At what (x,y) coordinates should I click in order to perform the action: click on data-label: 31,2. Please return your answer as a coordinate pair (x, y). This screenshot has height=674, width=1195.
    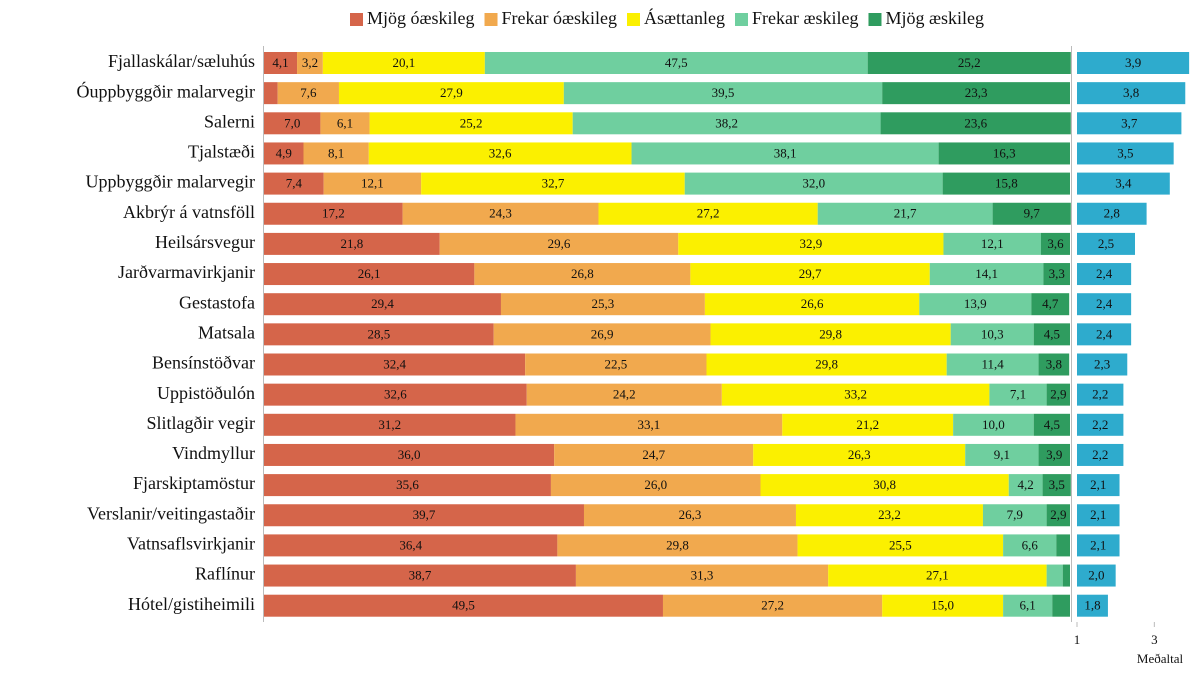
    Looking at the image, I should click on (389, 424).